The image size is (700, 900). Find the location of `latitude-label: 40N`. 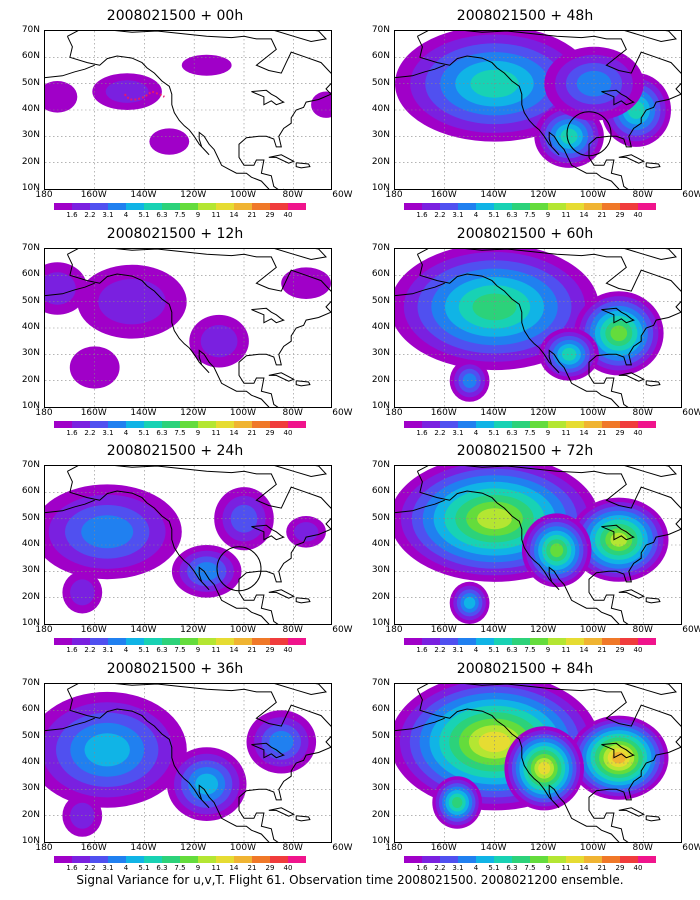

latitude-label: 40N is located at coordinates (380, 327).